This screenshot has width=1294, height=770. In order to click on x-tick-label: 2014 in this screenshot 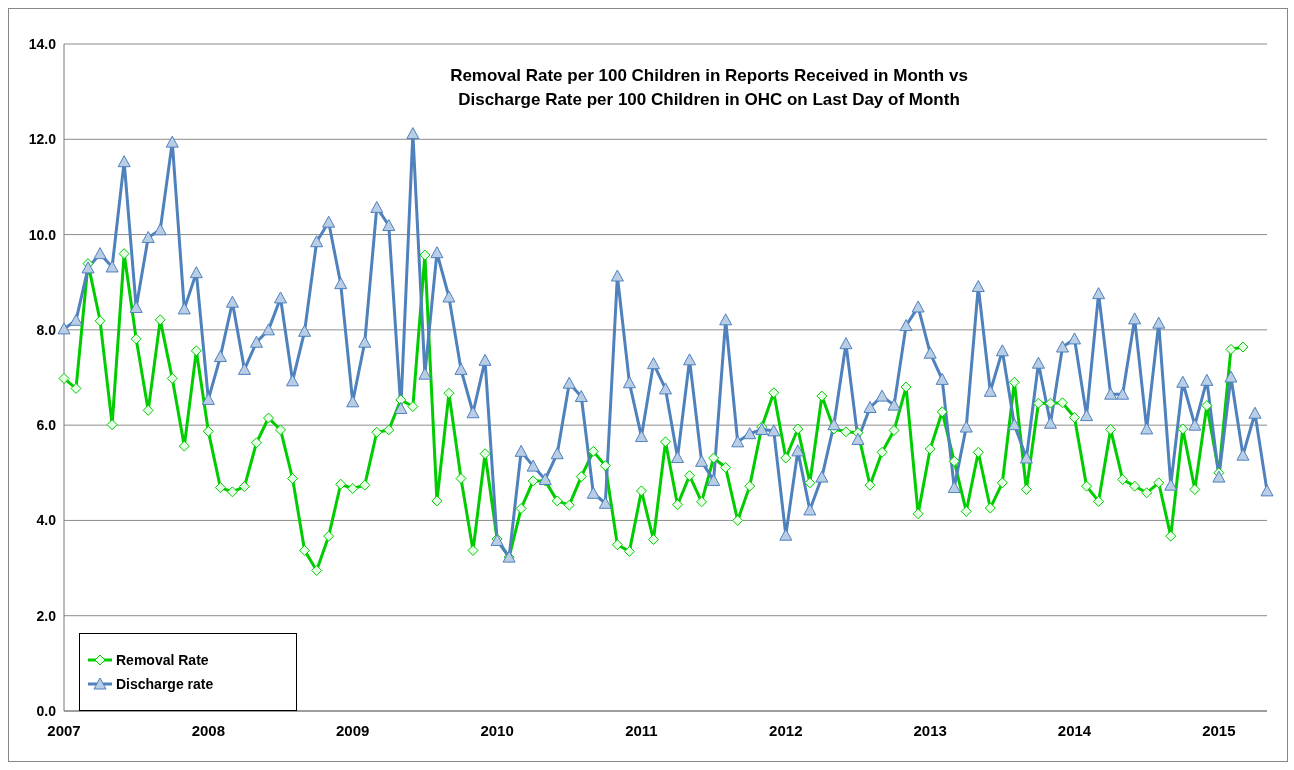, I will do `click(1074, 730)`.